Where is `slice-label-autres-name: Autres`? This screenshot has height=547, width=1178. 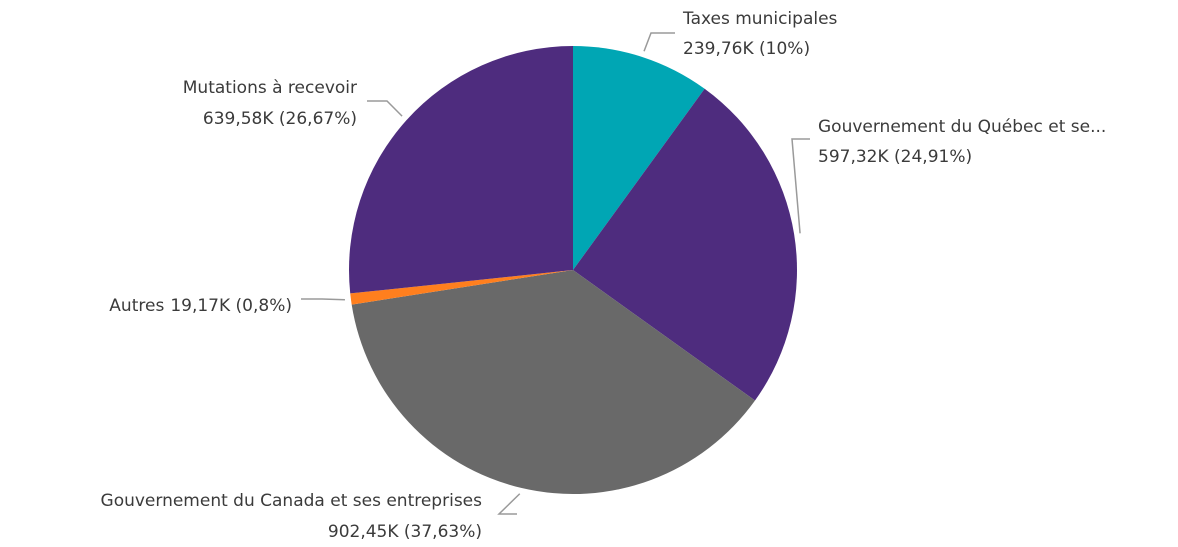 slice-label-autres-name: Autres is located at coordinates (136, 306).